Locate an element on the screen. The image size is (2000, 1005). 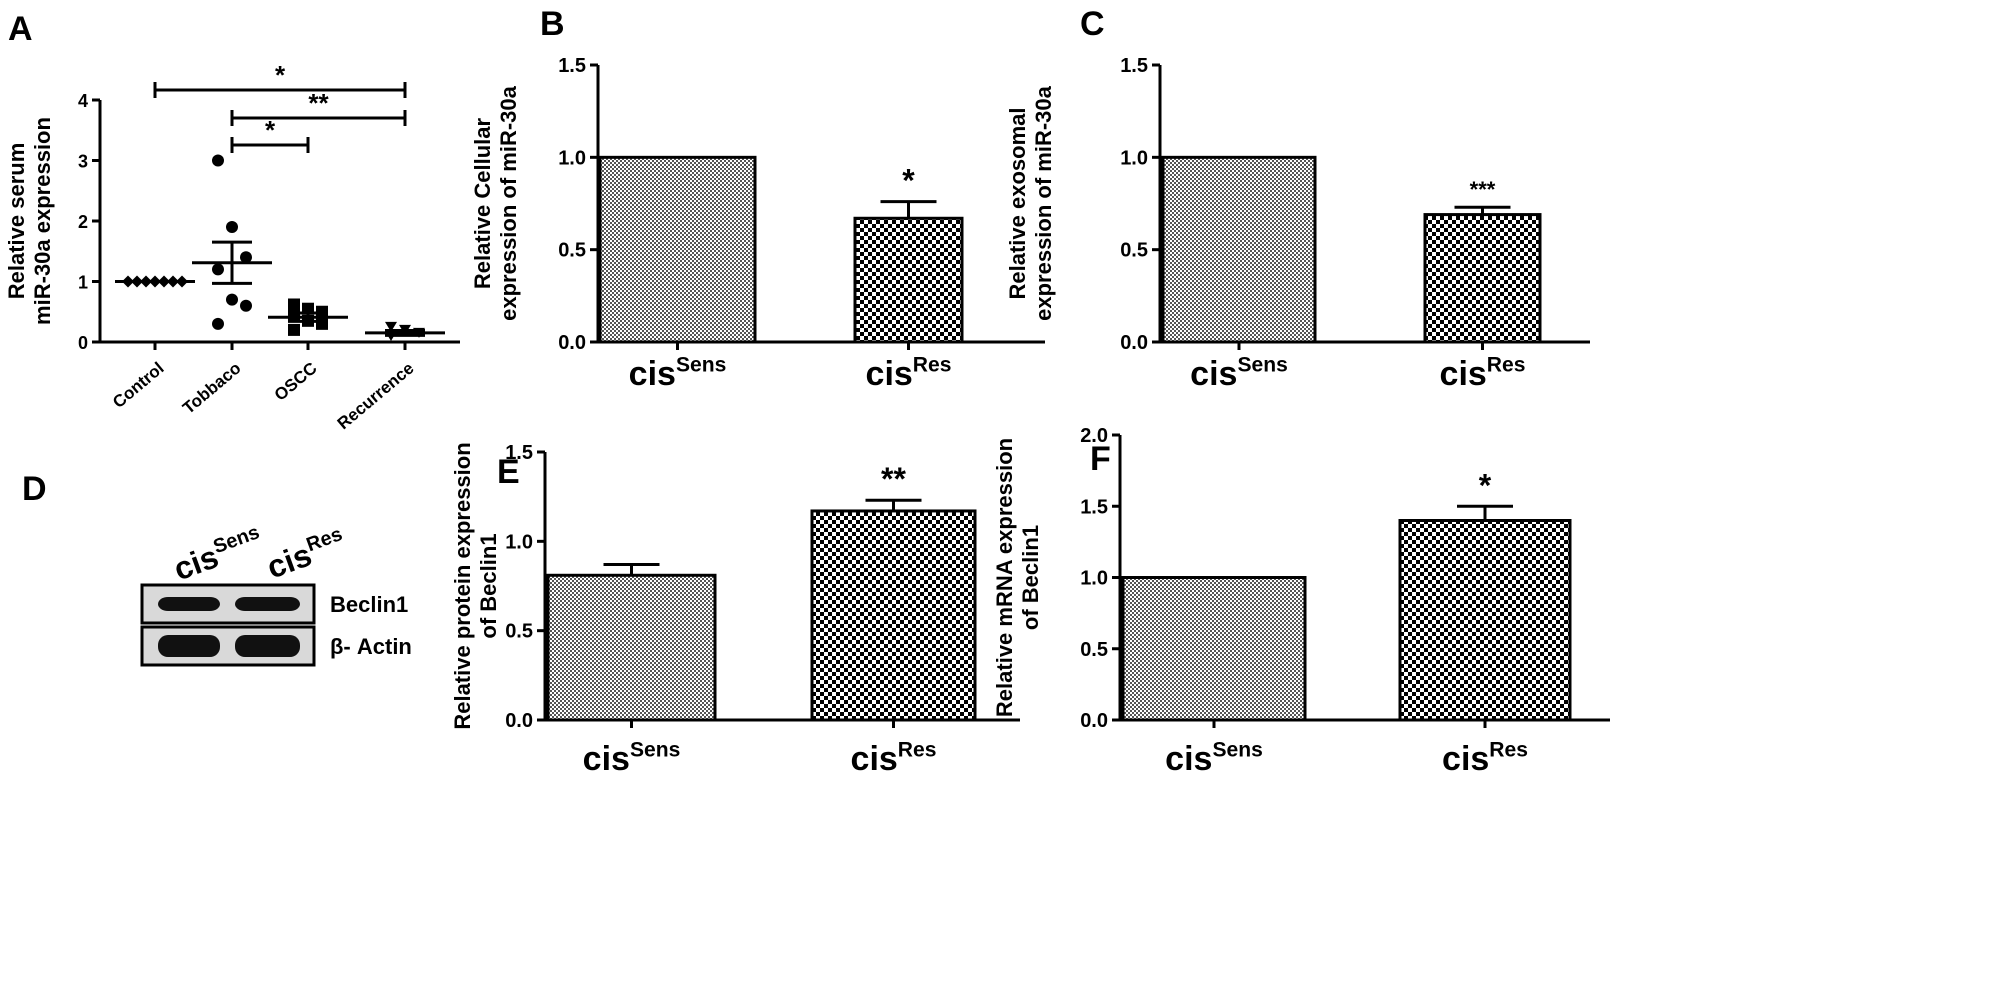
y-axis-label: miR-30a expression is located at coordinates (42, 221).